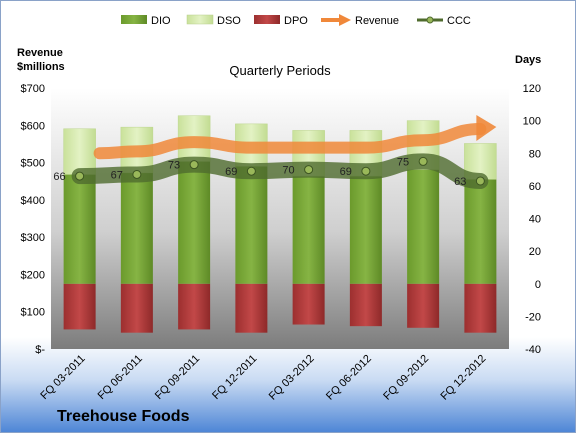 Image resolution: width=576 pixels, height=433 pixels. Describe the element at coordinates (40, 53) in the screenshot. I see `y-left-title-line1: Revenue` at that location.